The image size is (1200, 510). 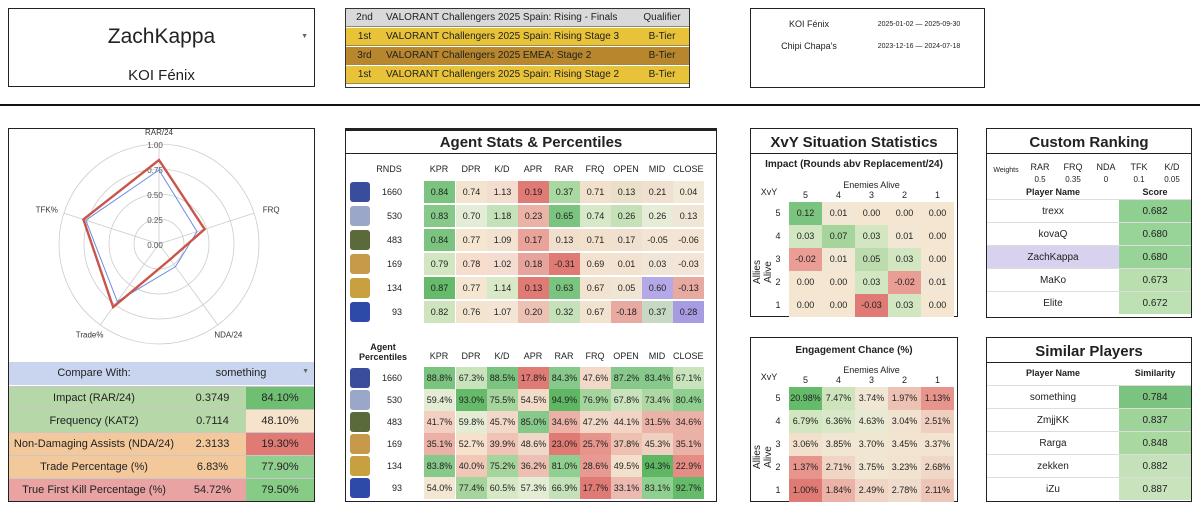 I want to click on radar-axis-label: TFK%, so click(x=47, y=209).